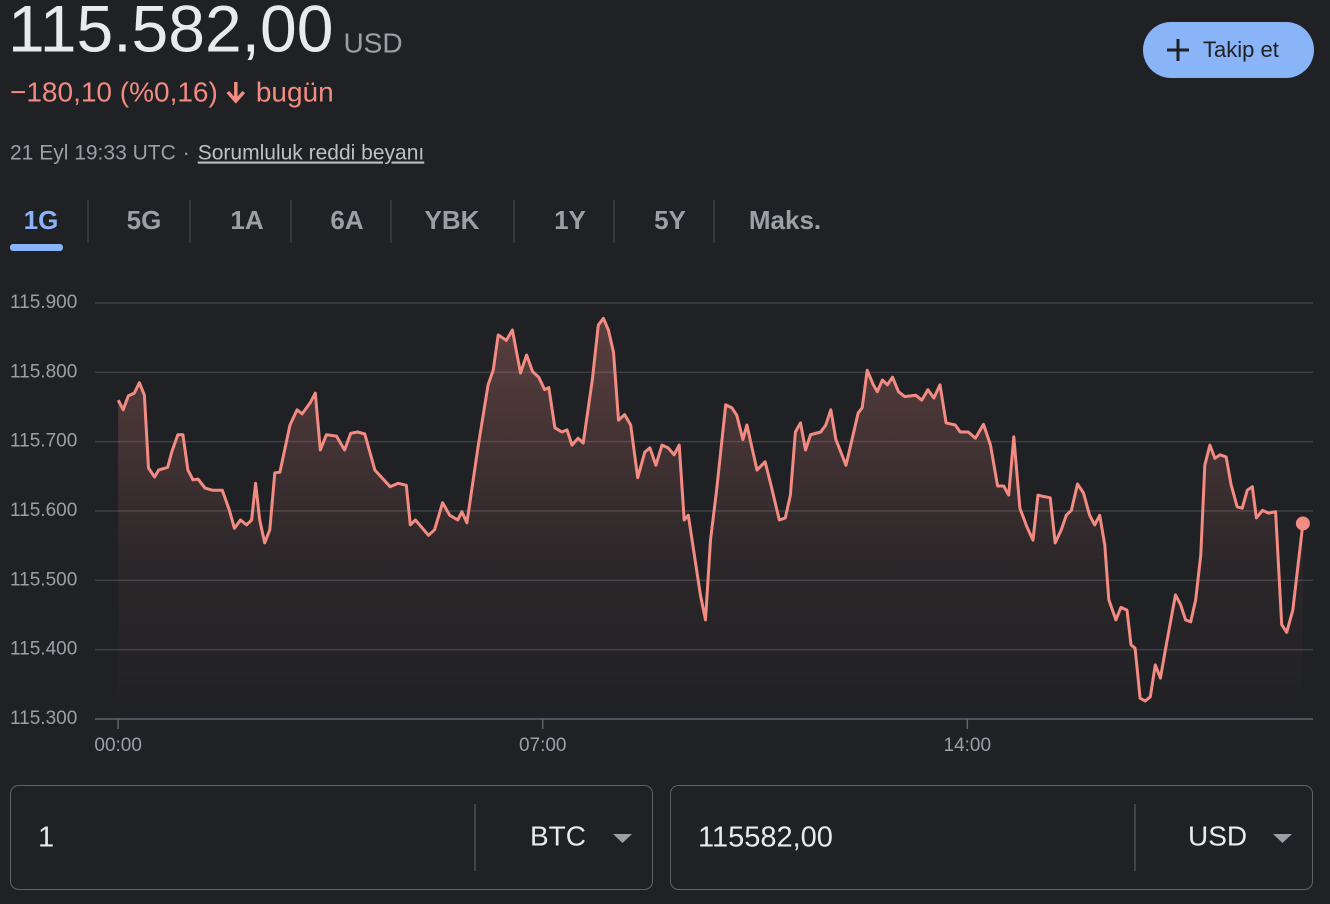  Describe the element at coordinates (43, 579) in the screenshot. I see `y-tick-label: 115.500` at that location.